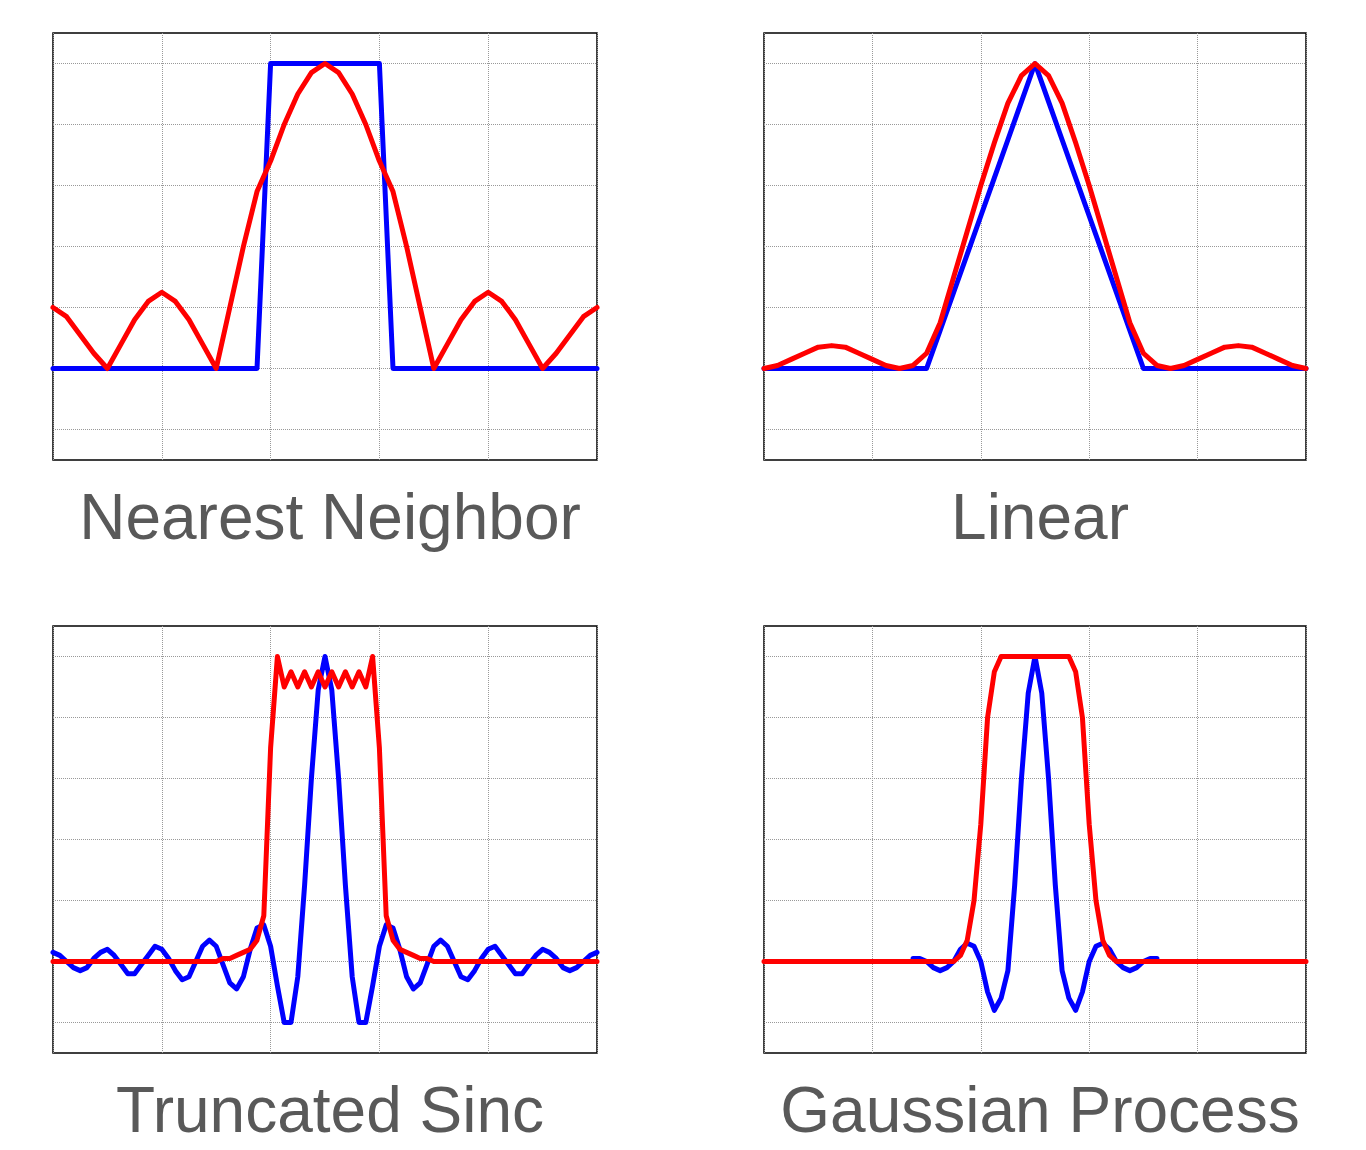 Image resolution: width=1366 pixels, height=1150 pixels. Describe the element at coordinates (330, 517) in the screenshot. I see `text: Nearest Neighbor` at that location.